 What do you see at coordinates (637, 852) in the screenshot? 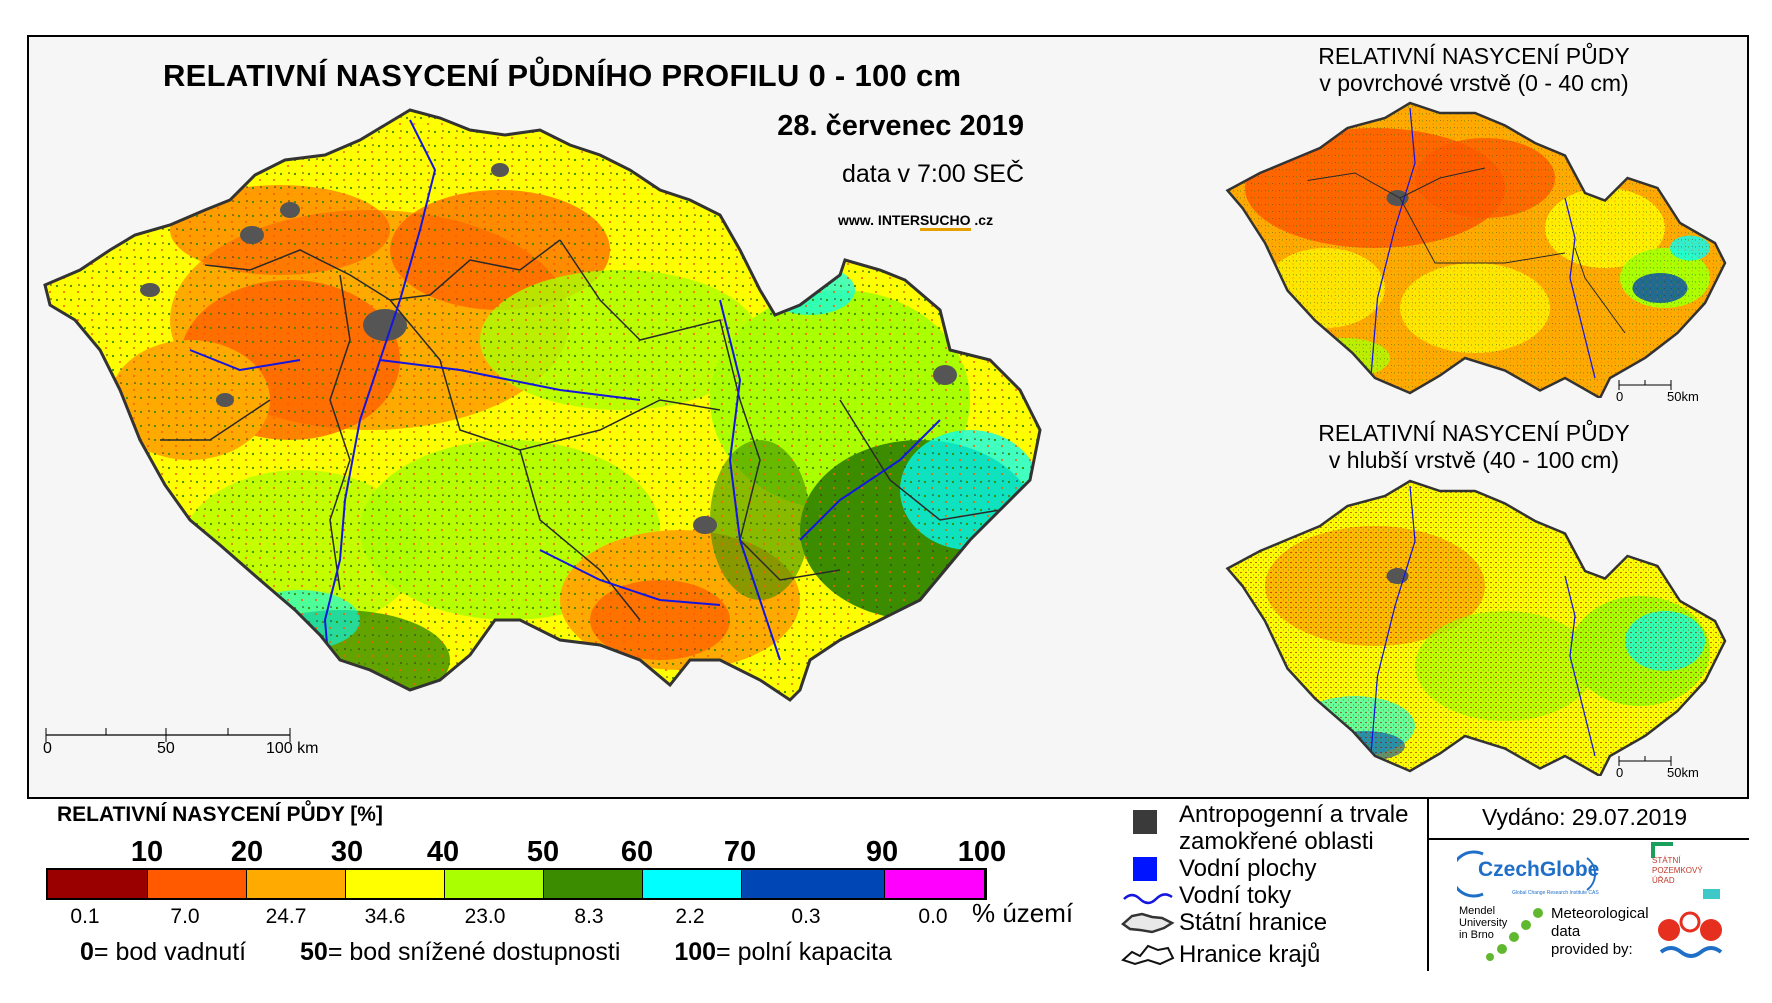
I see `legend-tick: 60` at bounding box center [637, 852].